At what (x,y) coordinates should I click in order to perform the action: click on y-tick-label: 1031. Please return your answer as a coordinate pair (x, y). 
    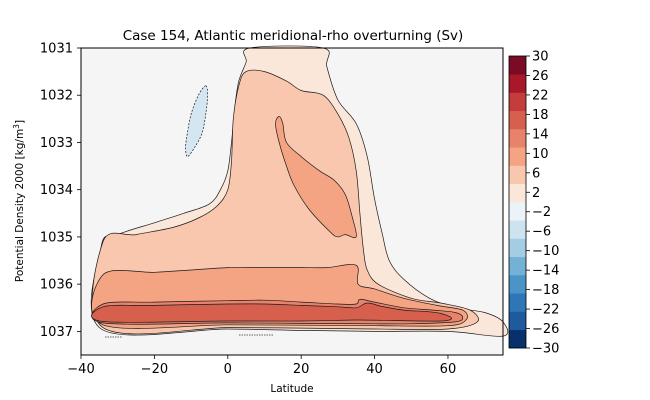
    Looking at the image, I should click on (56, 49).